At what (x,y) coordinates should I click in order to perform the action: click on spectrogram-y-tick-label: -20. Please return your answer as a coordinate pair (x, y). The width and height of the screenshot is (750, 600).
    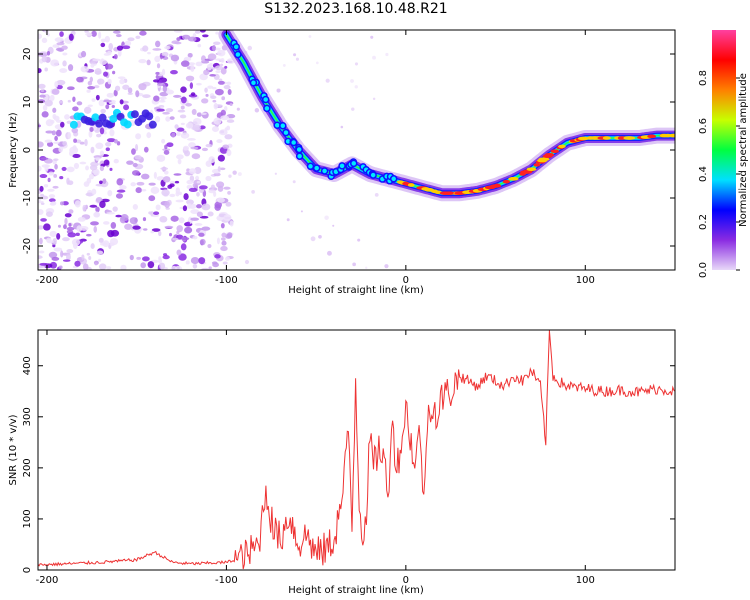
    Looking at the image, I should click on (27, 246).